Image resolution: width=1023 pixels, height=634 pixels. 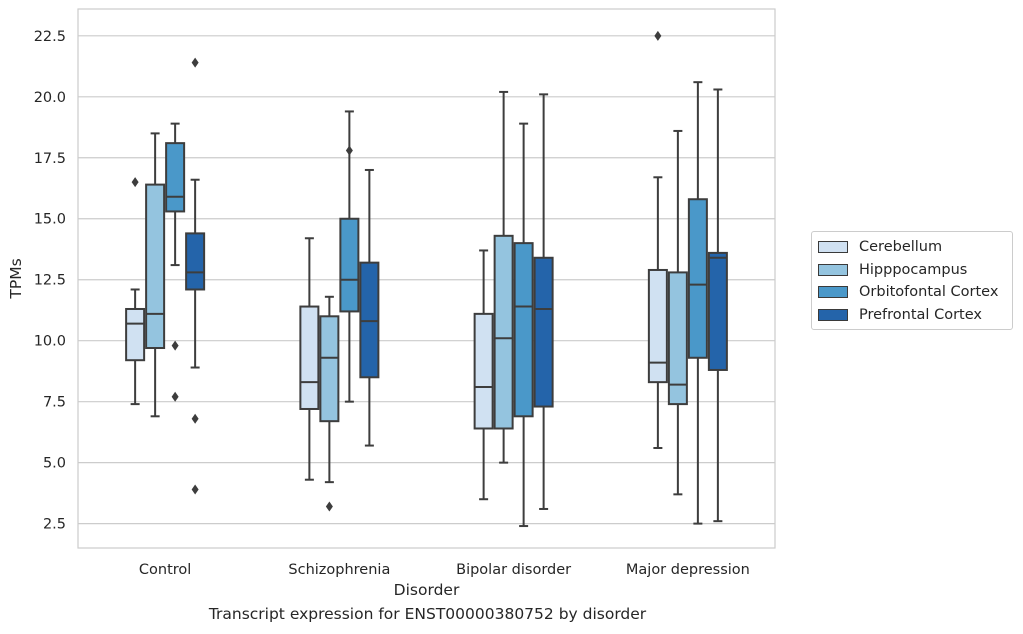 I want to click on y-tick-label: 7.5, so click(x=54, y=403).